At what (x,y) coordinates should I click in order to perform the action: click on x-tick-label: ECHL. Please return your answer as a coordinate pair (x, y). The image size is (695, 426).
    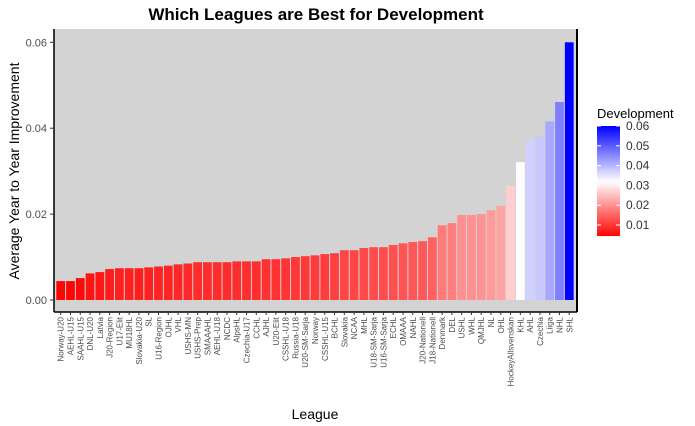
    Looking at the image, I should click on (393, 327).